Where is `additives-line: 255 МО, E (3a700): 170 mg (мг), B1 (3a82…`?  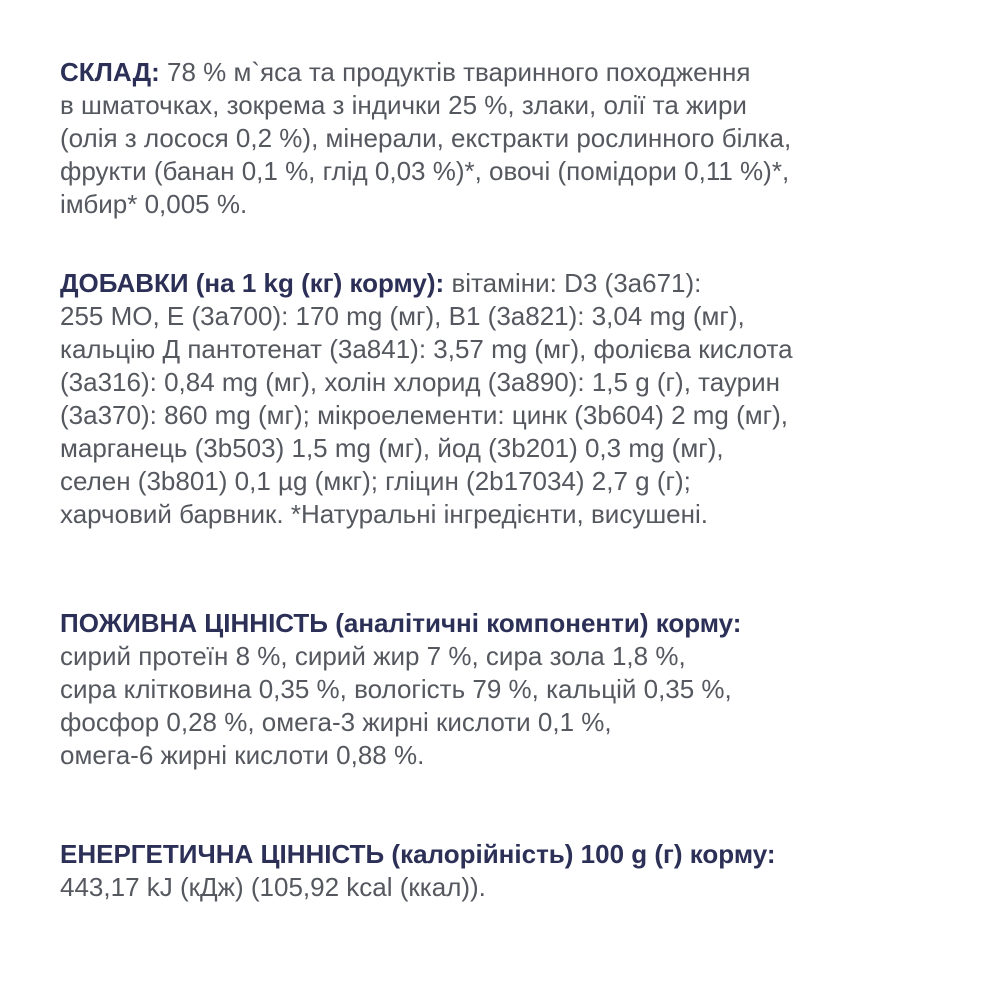
additives-line: 255 МО, E (3a700): 170 mg (мг), B1 (3a82… is located at coordinates (402, 316).